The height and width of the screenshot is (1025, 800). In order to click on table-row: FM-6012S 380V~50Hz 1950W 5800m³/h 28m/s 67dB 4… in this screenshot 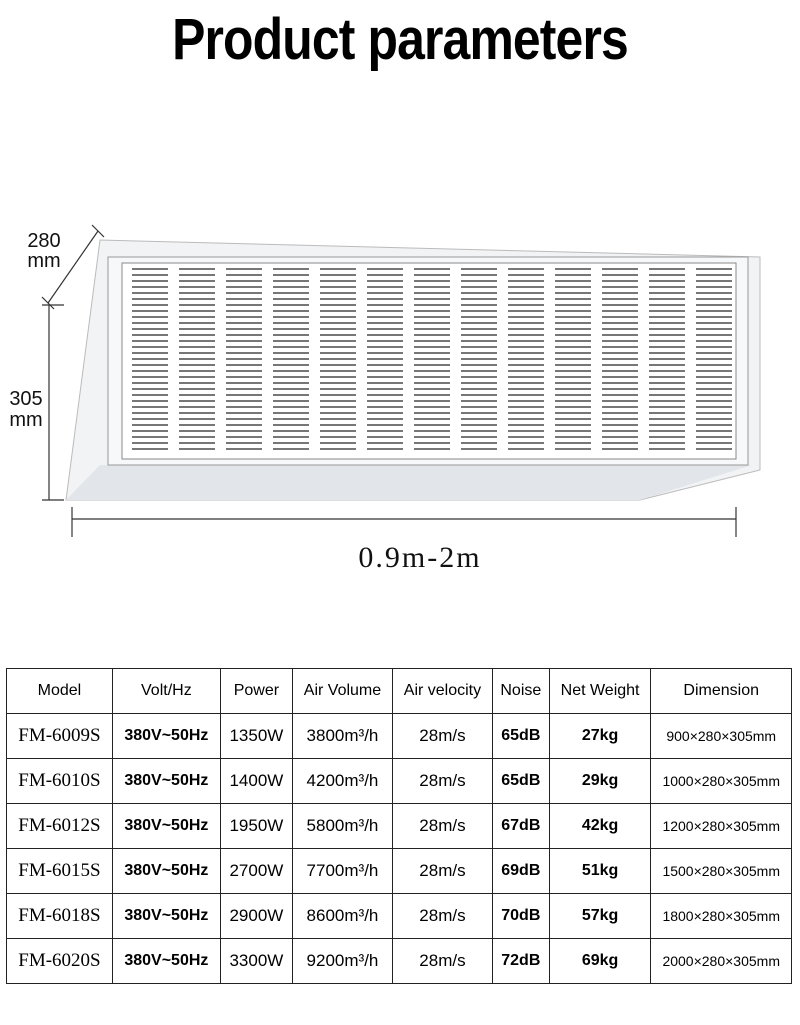, I will do `click(399, 826)`.